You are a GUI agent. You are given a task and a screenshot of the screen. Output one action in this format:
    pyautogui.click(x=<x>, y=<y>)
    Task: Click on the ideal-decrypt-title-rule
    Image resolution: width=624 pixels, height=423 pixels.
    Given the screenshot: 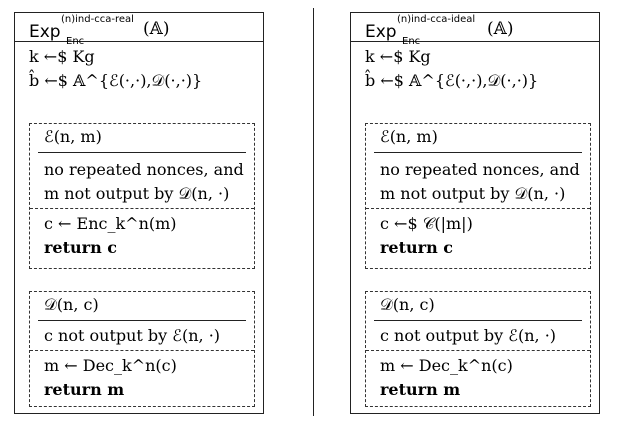 What is the action you would take?
    pyautogui.click(x=478, y=320)
    